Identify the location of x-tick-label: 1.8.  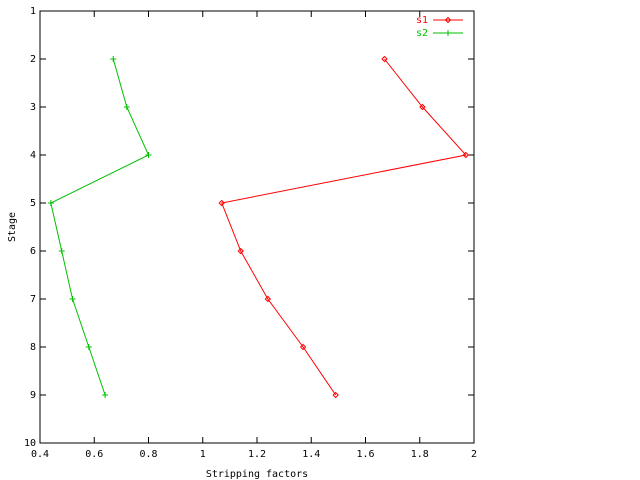
(420, 454).